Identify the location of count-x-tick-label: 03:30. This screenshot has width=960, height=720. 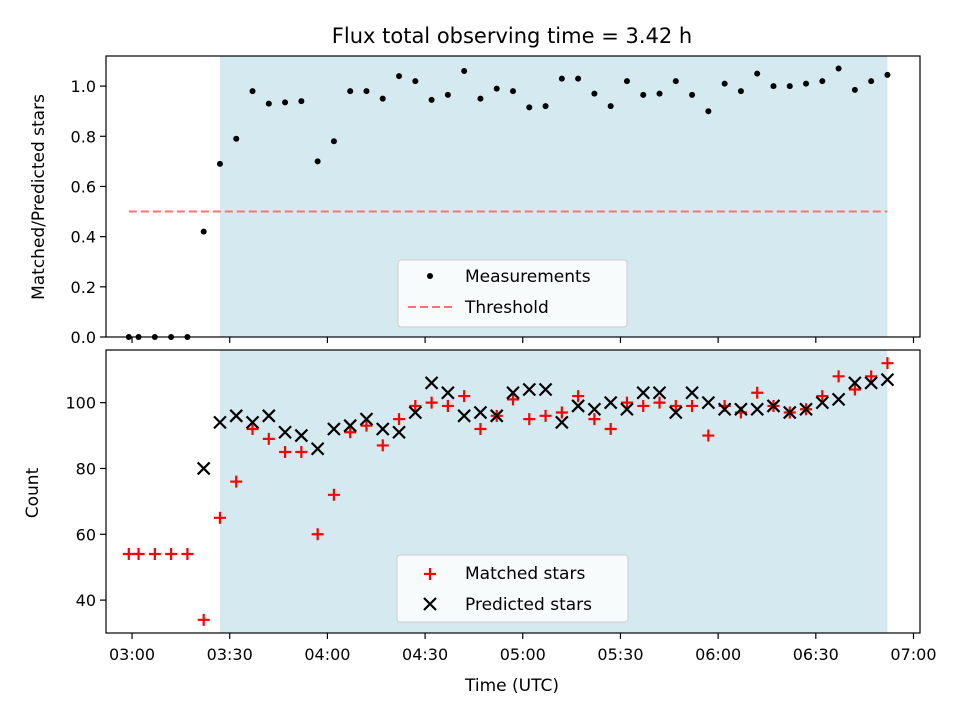
(230, 654).